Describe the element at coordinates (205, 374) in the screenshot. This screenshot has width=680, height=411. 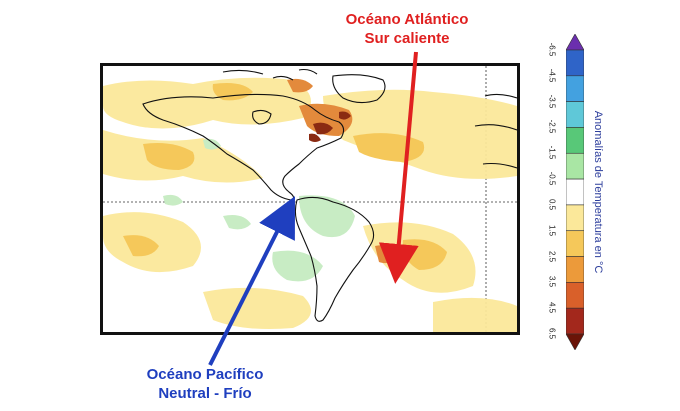
I see `pacific-annotation-line1: Océano Pacífico` at that location.